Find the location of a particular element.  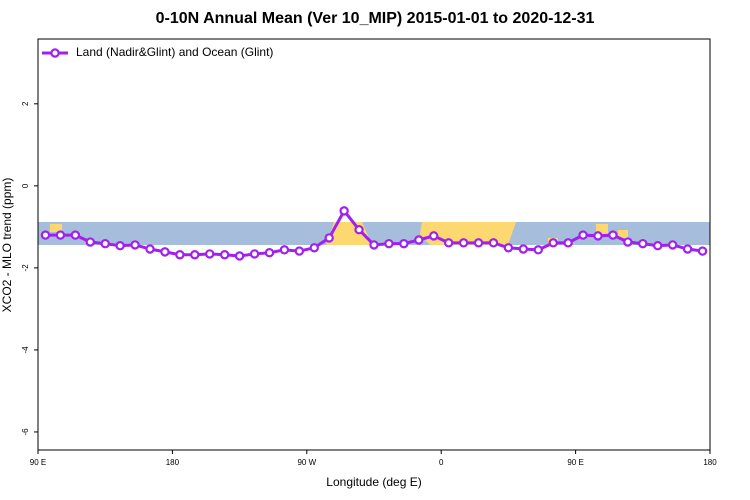

ocean-band is located at coordinates (374, 233).